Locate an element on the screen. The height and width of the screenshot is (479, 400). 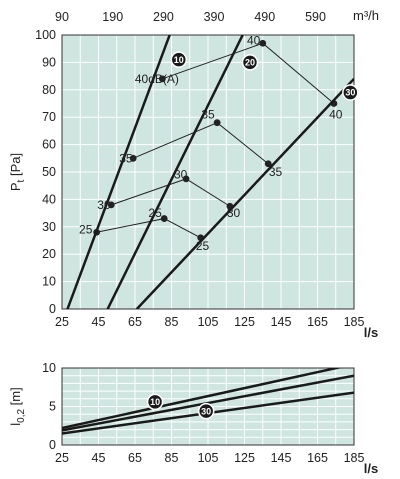
y-axis-label: Pt [Pa] is located at coordinates (17, 172).